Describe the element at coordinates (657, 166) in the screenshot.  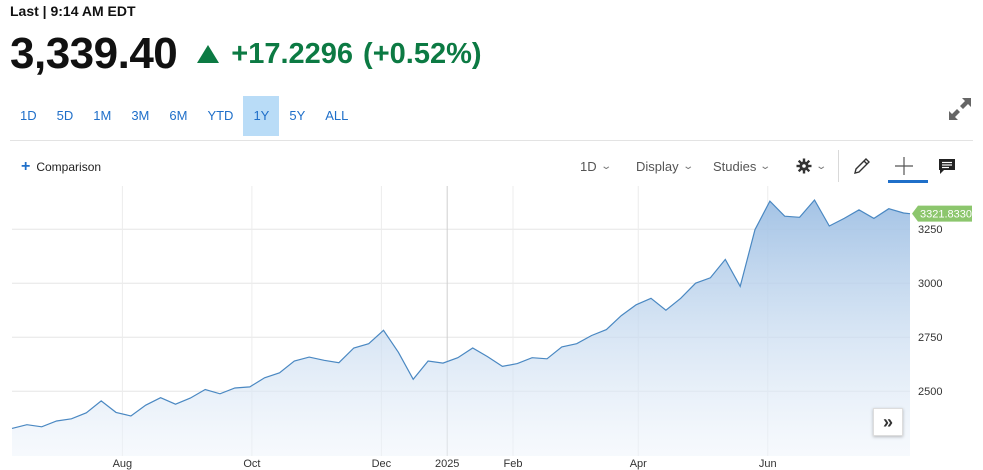
I see `display-label: Display` at that location.